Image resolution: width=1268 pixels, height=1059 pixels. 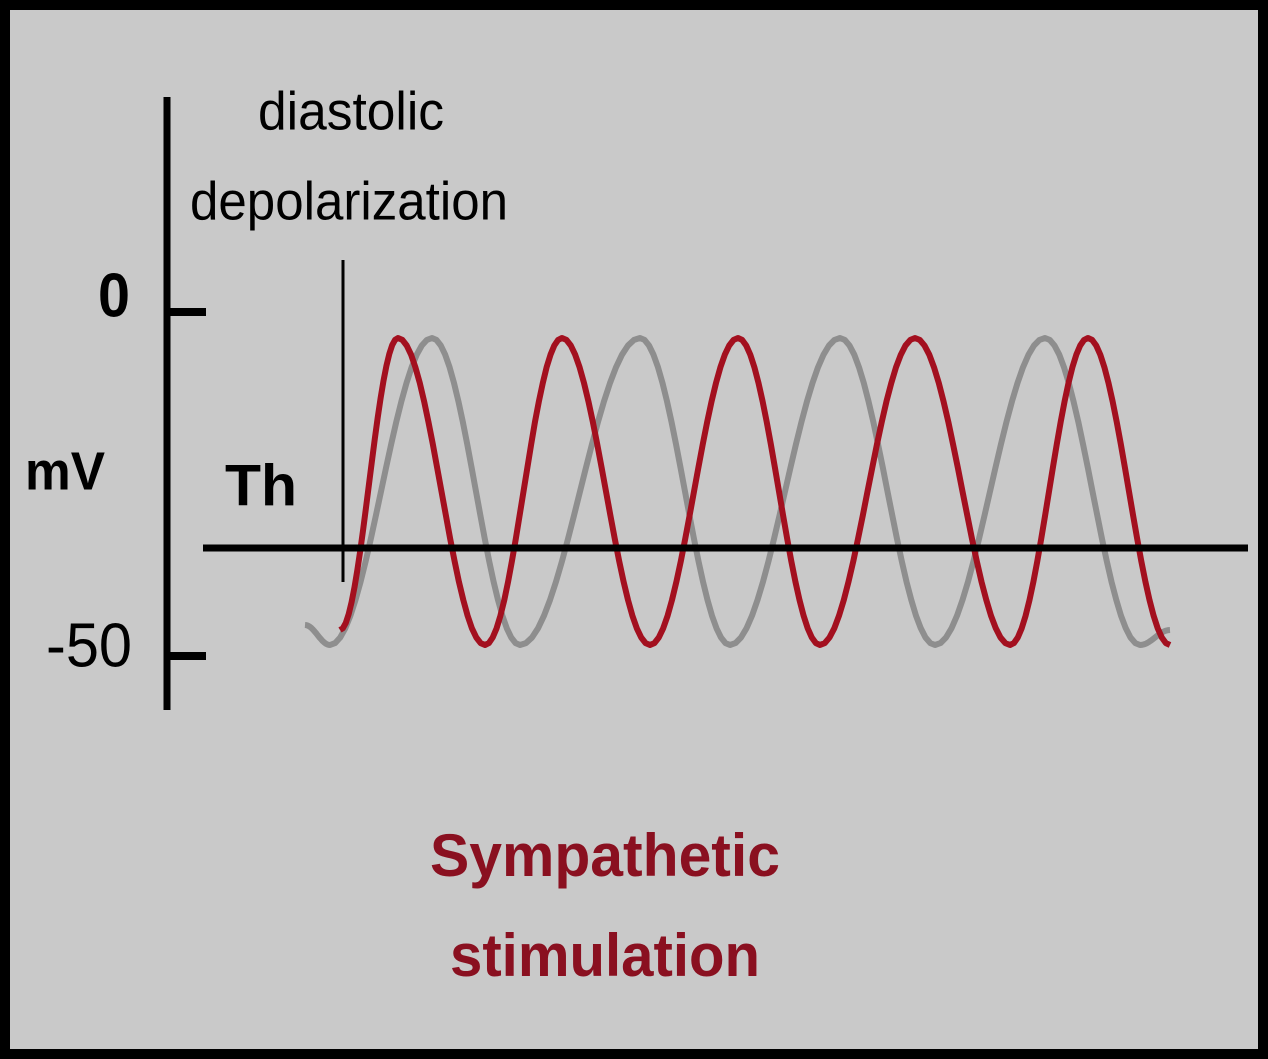 I want to click on title-line: depolarization, so click(x=349, y=201).